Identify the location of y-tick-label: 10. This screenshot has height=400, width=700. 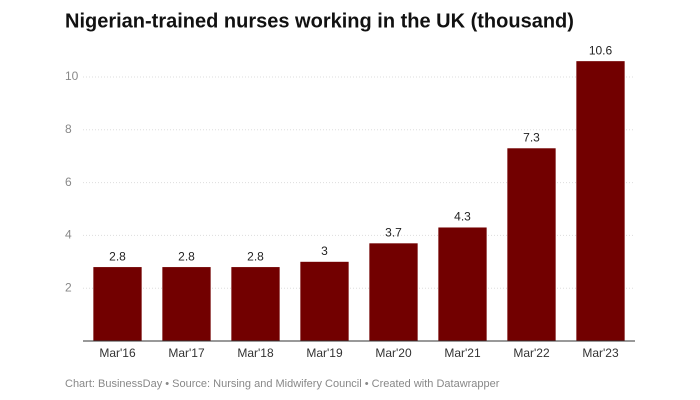
(72, 76).